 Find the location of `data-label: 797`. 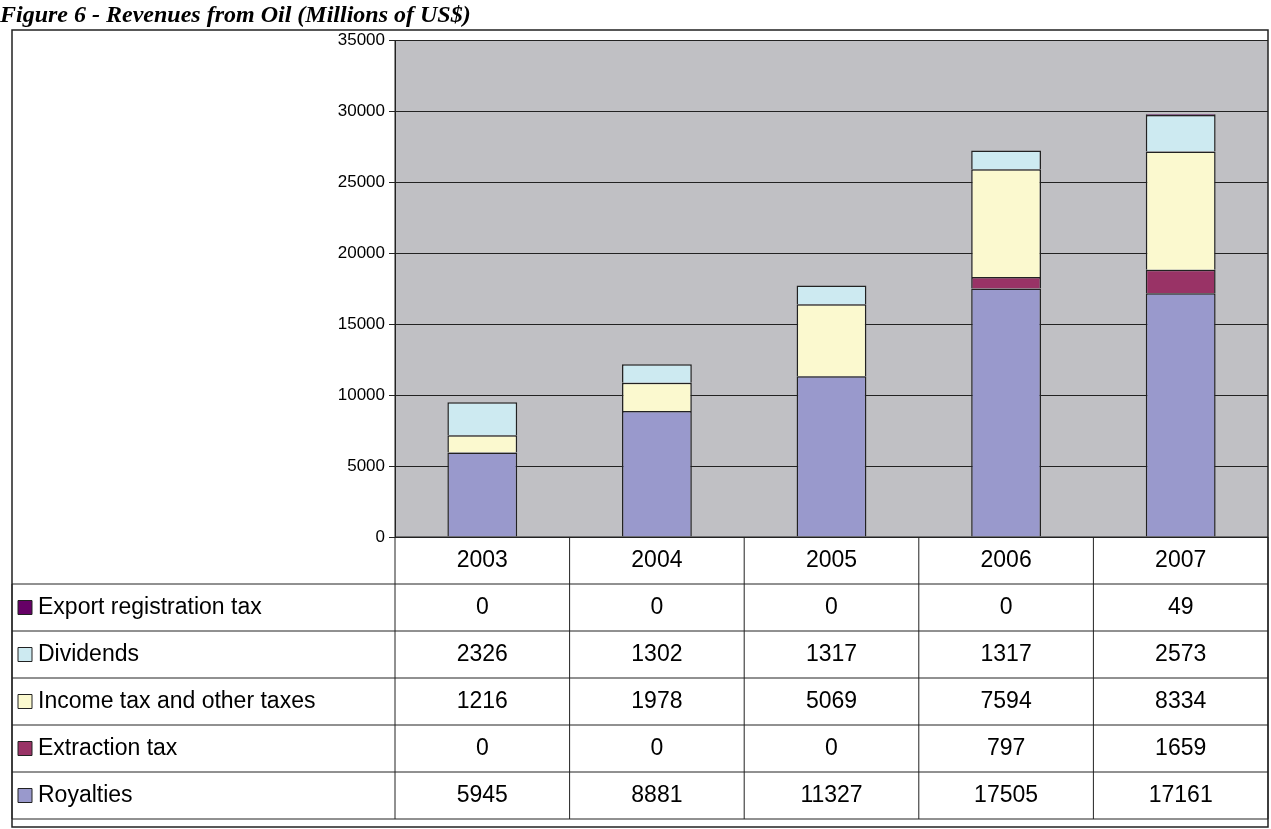

data-label: 797 is located at coordinates (1006, 746).